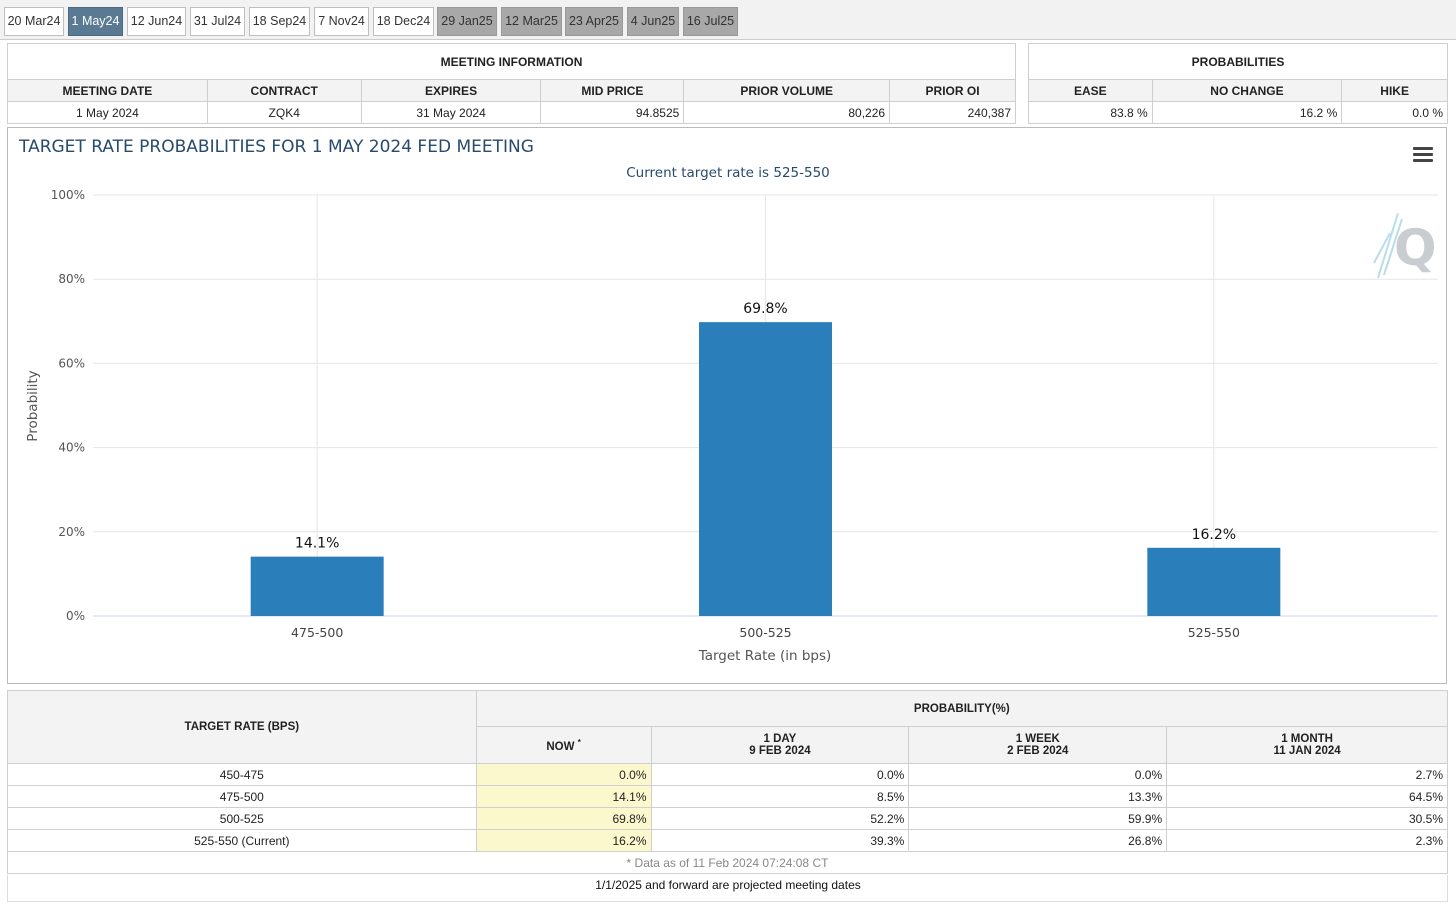 This screenshot has width=1456, height=905. Describe the element at coordinates (1394, 90) in the screenshot. I see `col-hike: HIKE` at that location.